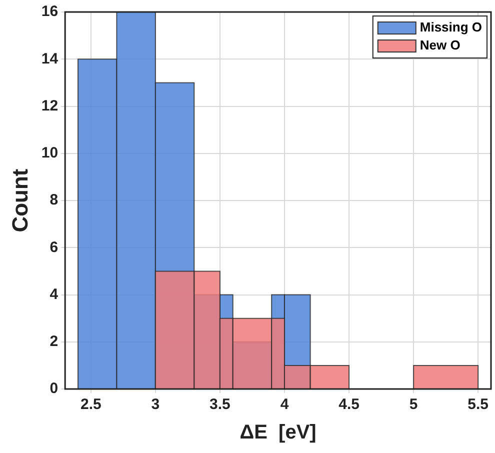 The image size is (495, 453). Describe the element at coordinates (54, 294) in the screenshot. I see `y-tick-label: 4` at that location.